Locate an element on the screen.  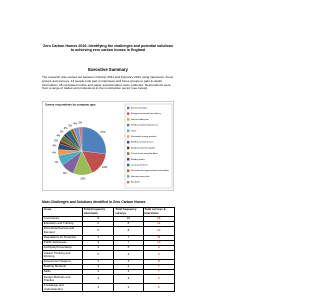
legend-label: Building trades is located at coordinates (138, 159).